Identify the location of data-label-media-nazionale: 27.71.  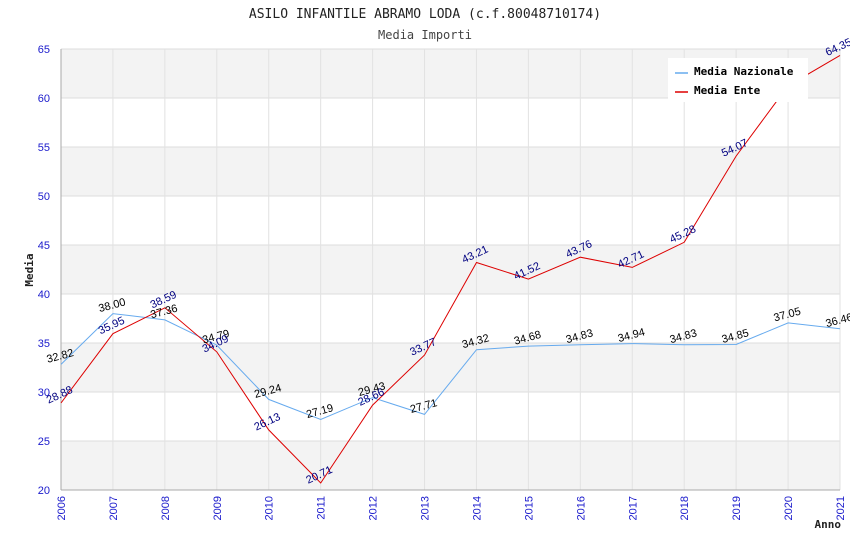
(424, 406).